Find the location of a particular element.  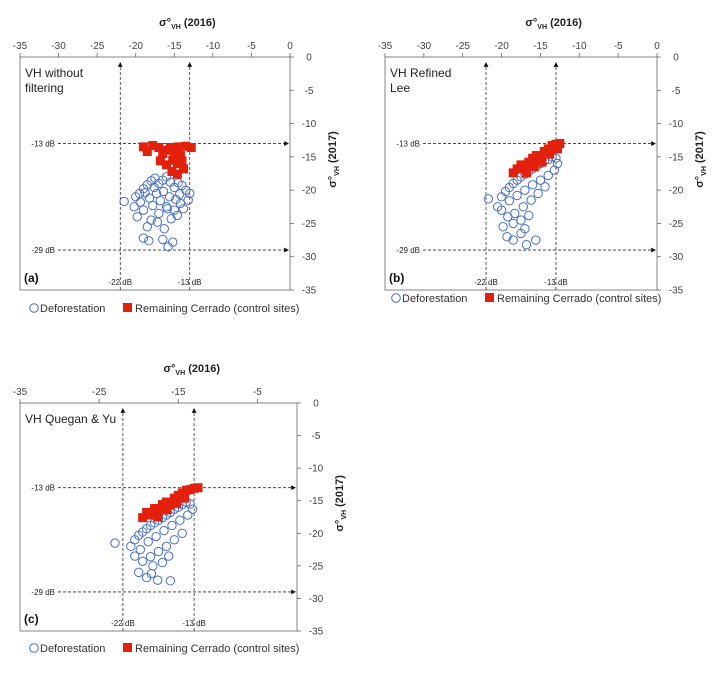

panel-title: filtering is located at coordinates (44, 88).